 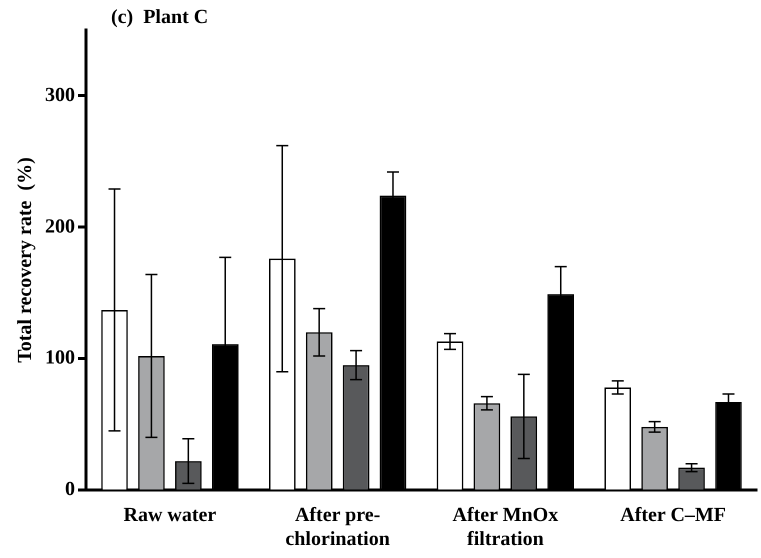 I want to click on x-tick-label: After MnOx filtration, so click(x=505, y=527).